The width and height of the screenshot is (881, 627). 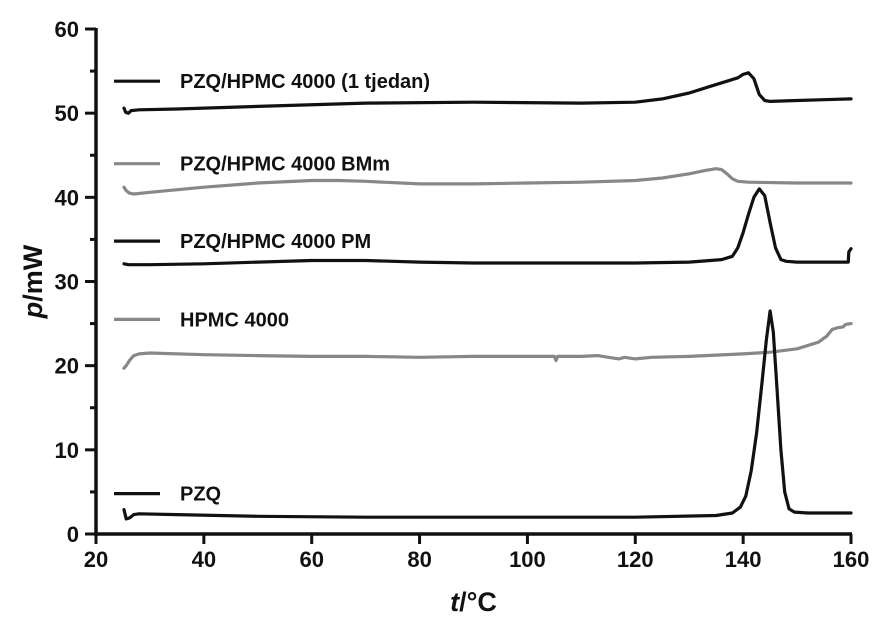 I want to click on legend-label-2: PZQ/HPMC 4000 PM, so click(x=275, y=242).